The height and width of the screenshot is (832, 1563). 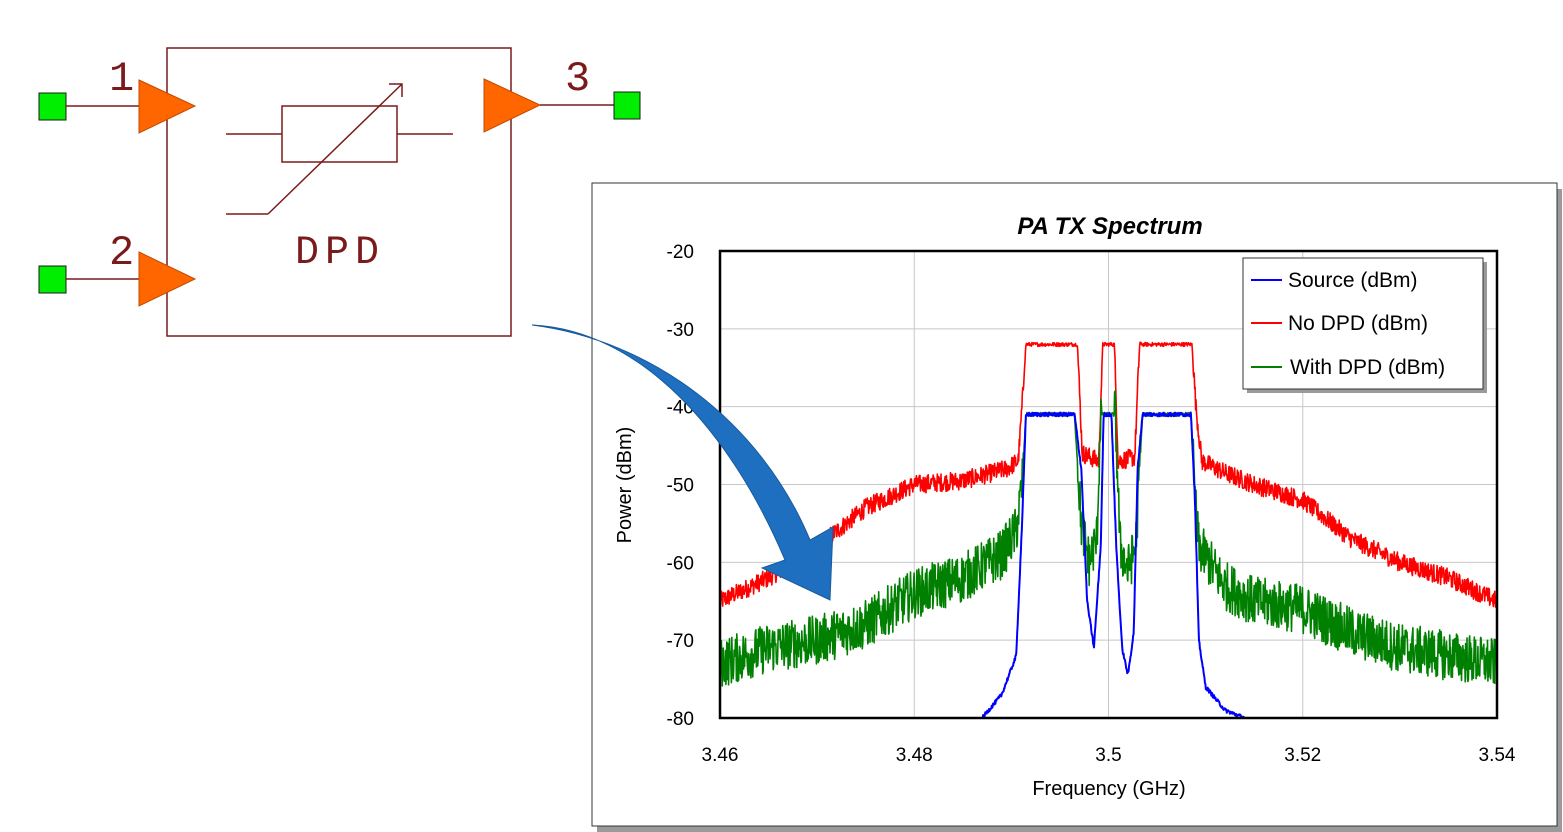 What do you see at coordinates (512, 105) in the screenshot?
I see `port-3-amplifier-icon` at bounding box center [512, 105].